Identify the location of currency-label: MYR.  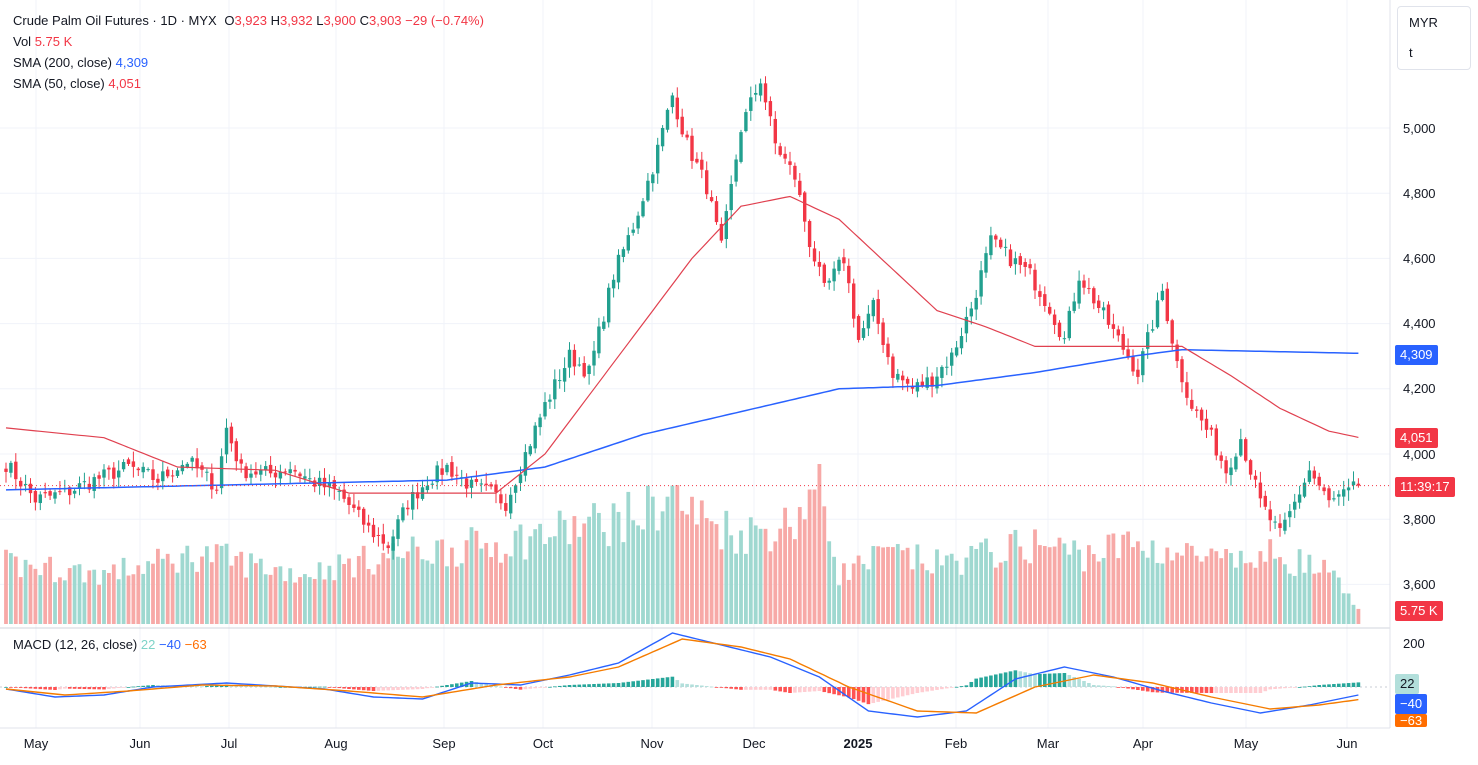
(1423, 22).